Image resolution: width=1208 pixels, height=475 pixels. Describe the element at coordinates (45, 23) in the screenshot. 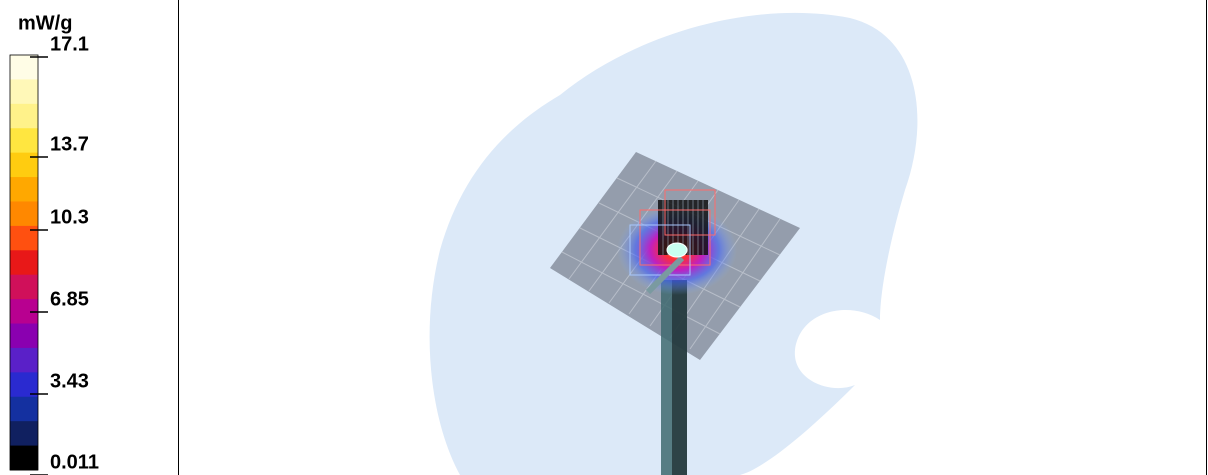

I see `colorbar-unit: mW/g` at that location.